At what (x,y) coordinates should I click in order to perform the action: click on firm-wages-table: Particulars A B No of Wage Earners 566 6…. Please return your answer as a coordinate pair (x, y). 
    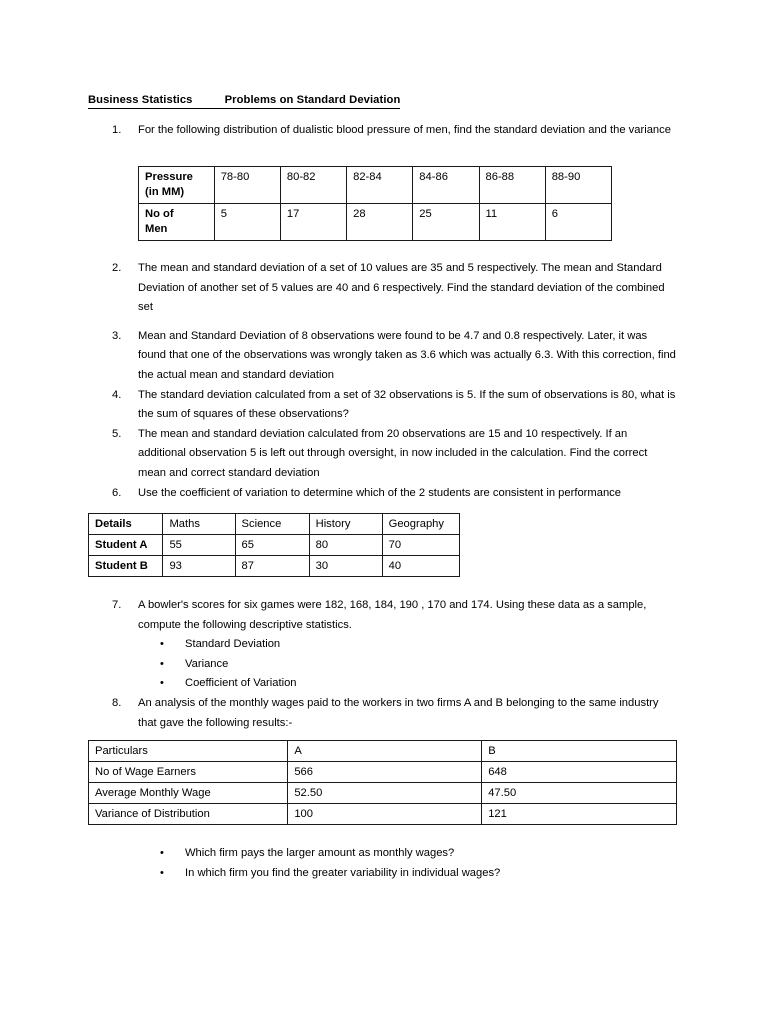
    Looking at the image, I should click on (382, 782).